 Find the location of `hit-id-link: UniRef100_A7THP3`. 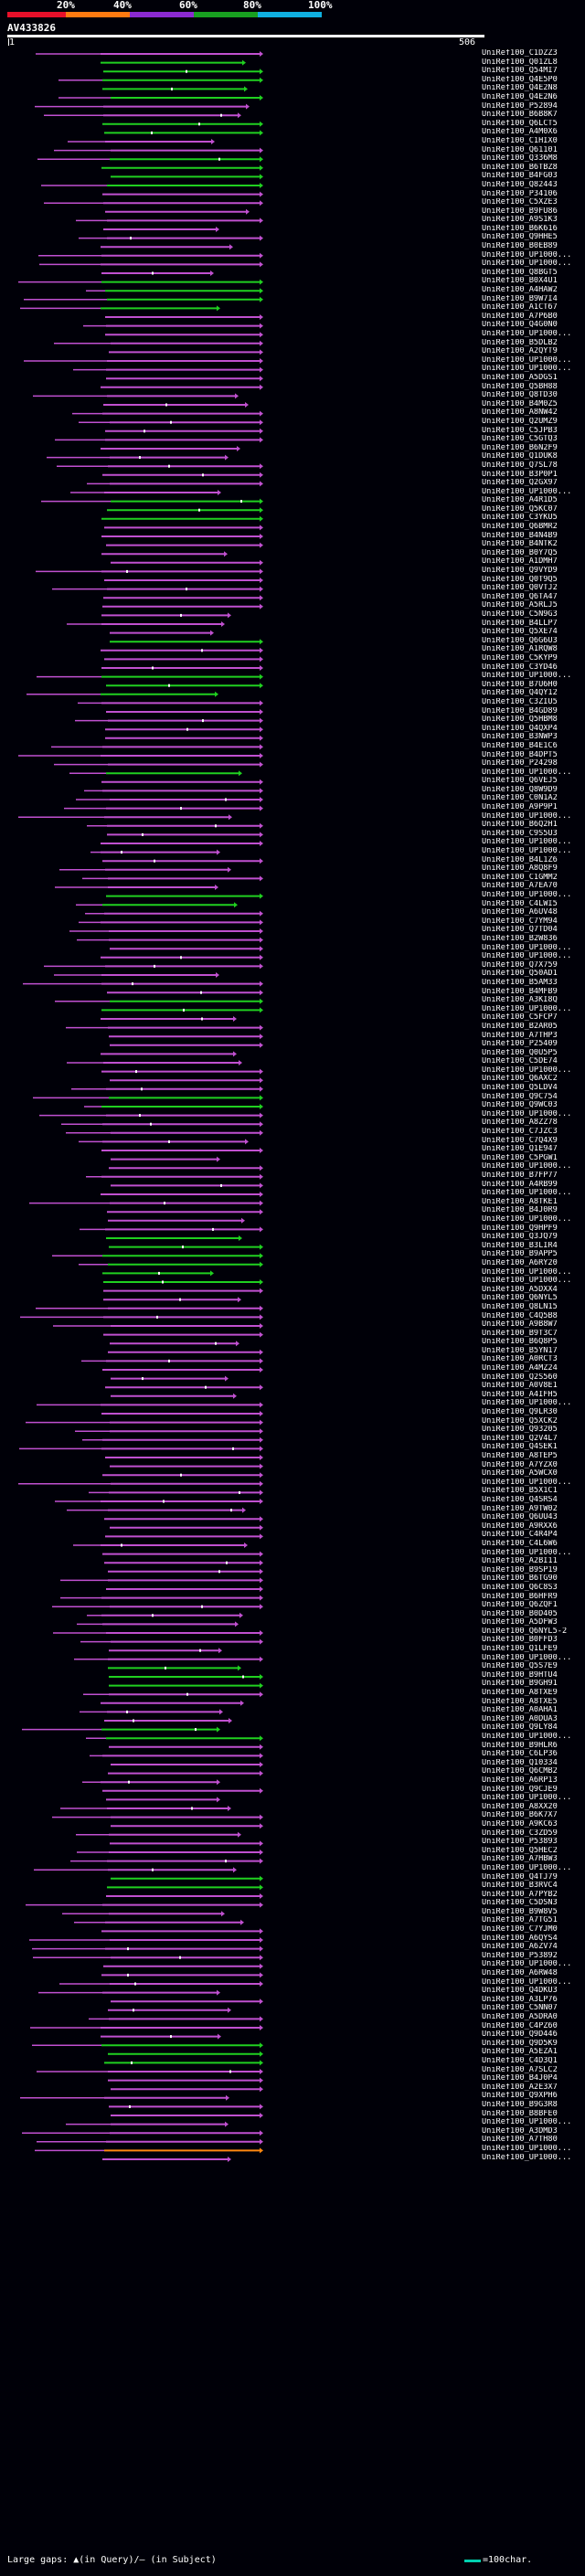

hit-id-link: UniRef100_A7THP3 is located at coordinates (520, 1035).